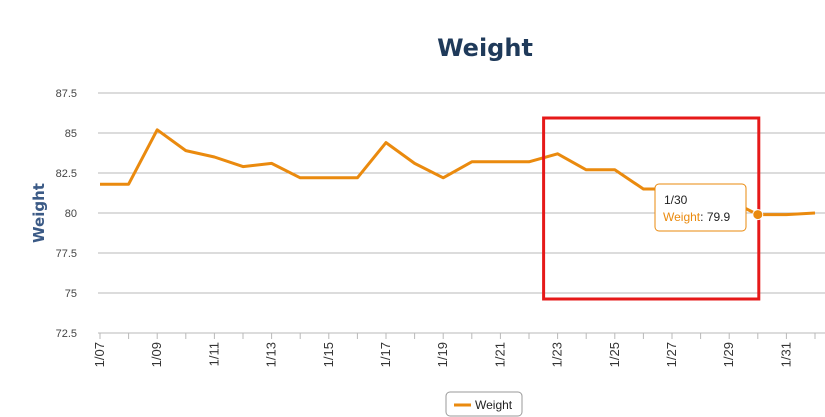  I want to click on y-tick-label: 77.5, so click(66, 254).